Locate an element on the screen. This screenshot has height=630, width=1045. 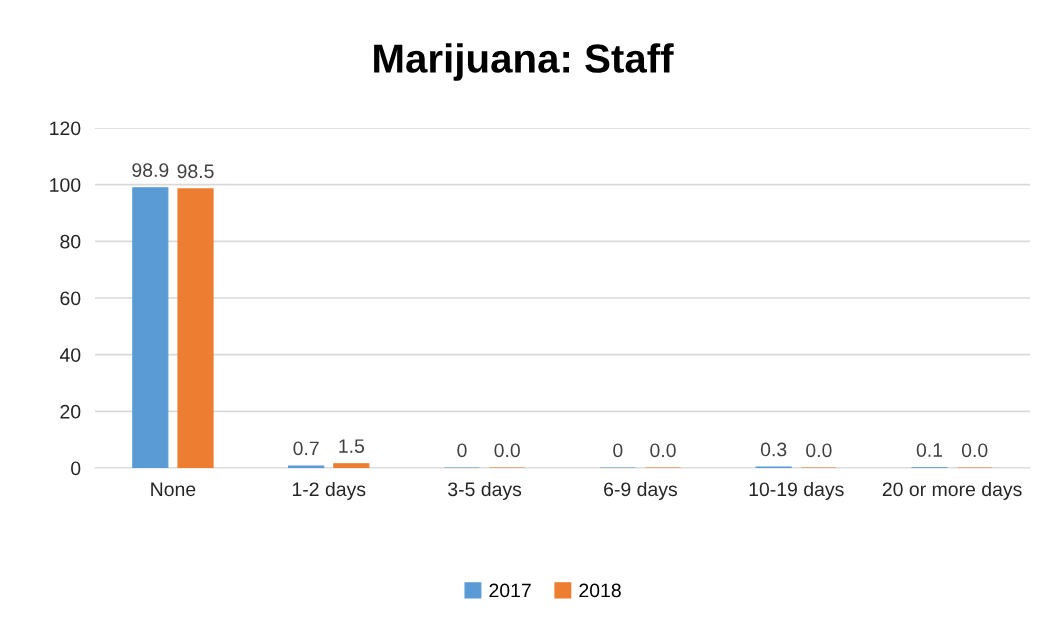
chart-title: Marijuana: Staff is located at coordinates (524, 62).